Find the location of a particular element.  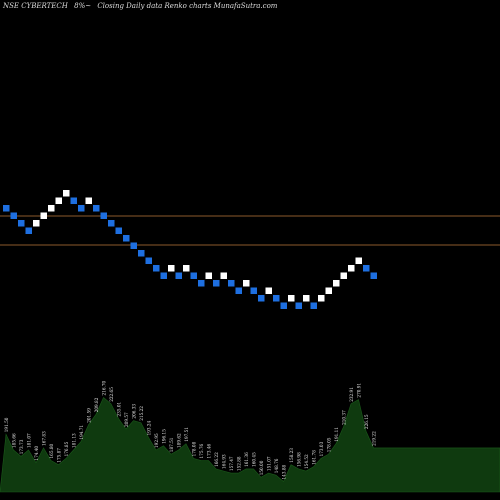

volume-label: 210.37 is located at coordinates (344, 417).